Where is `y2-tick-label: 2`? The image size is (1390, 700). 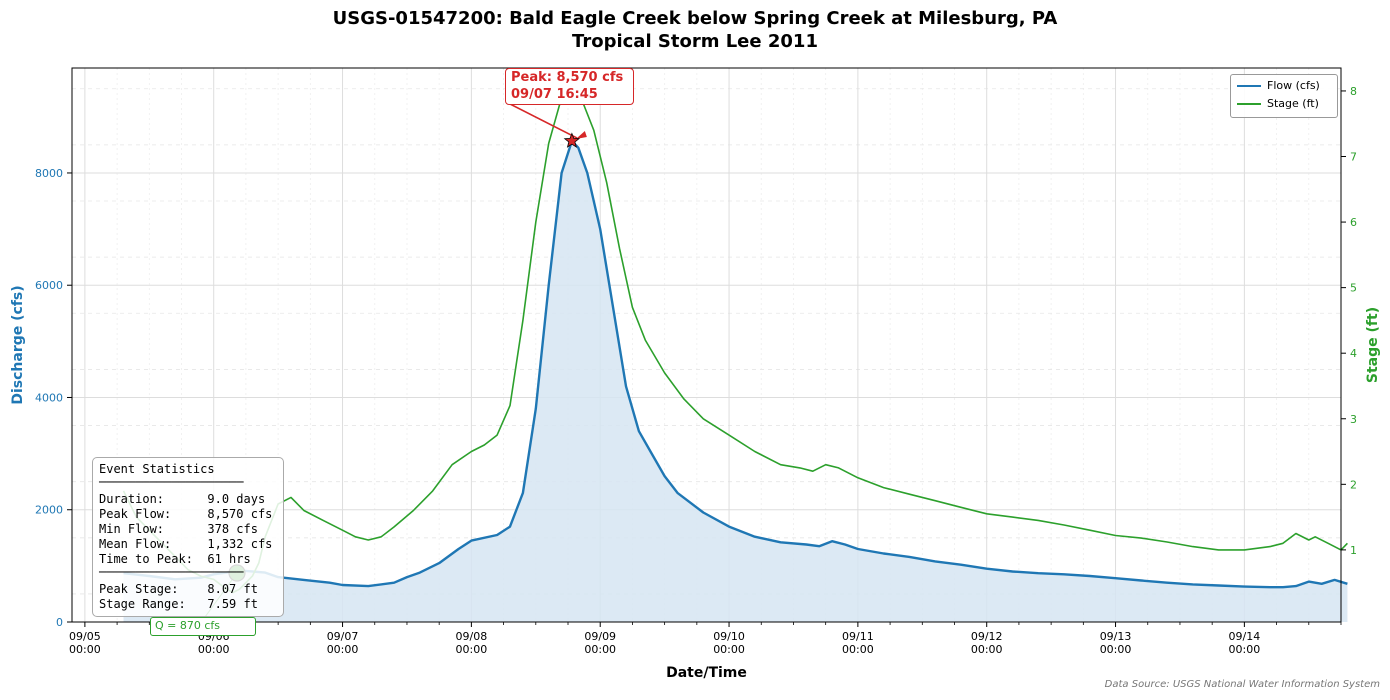
y2-tick-label: 2 is located at coordinates (1353, 484).